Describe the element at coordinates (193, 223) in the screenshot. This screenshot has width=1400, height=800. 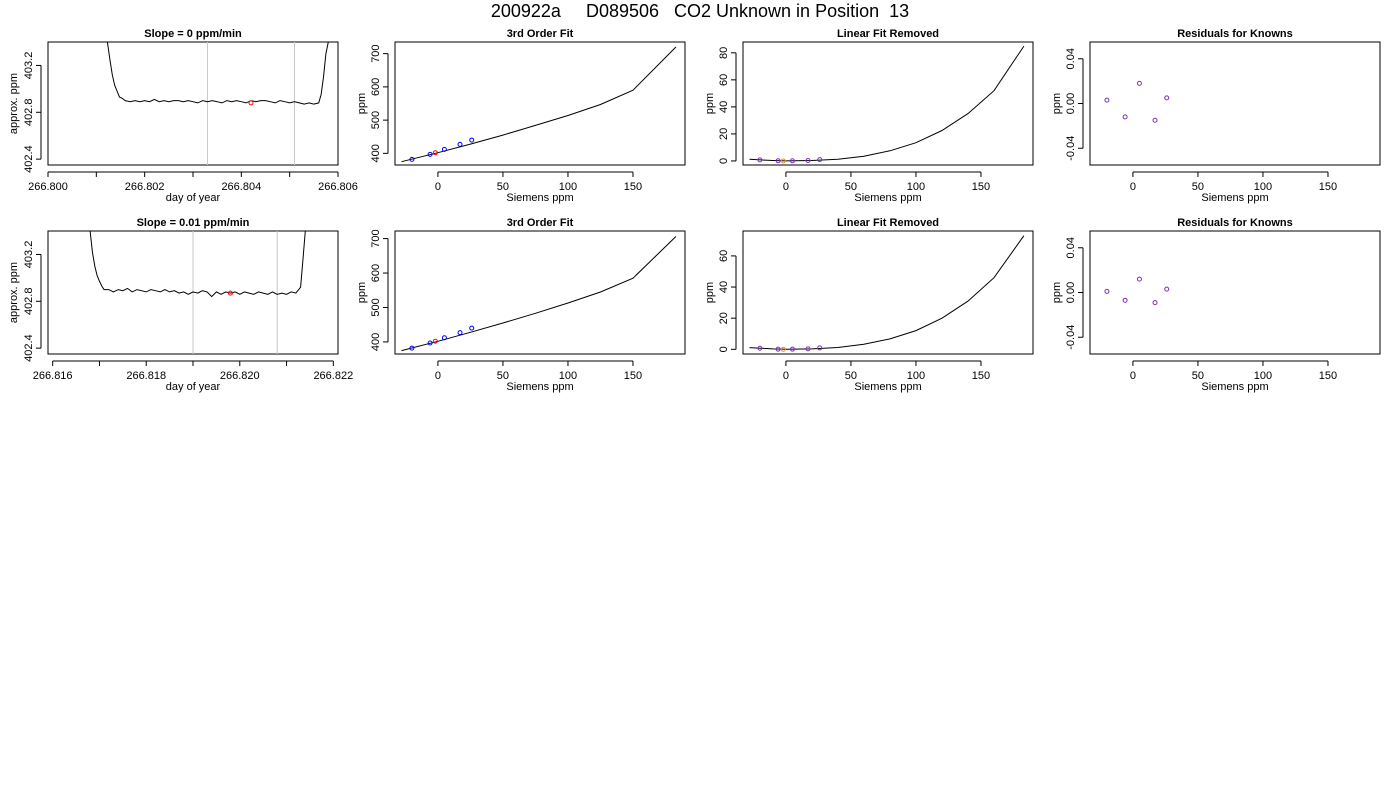
I see `panel-title: Slope = 0.01 ppm/min` at that location.